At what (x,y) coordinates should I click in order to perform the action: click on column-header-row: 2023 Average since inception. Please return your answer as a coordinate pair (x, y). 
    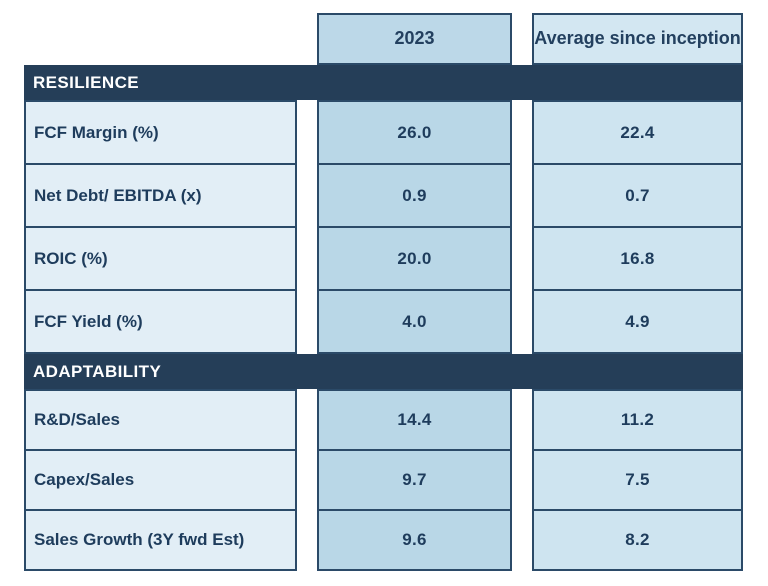
    Looking at the image, I should click on (383, 39).